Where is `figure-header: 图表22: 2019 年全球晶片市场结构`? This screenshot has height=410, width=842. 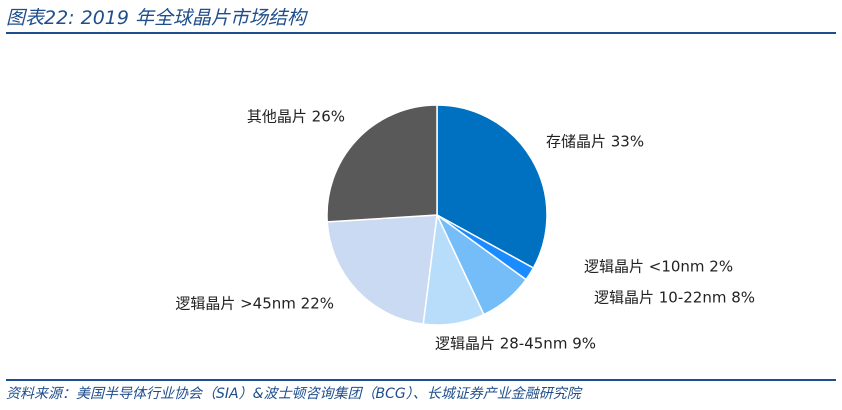 figure-header: 图表22: 2019 年全球晶片市场结构 is located at coordinates (421, 19).